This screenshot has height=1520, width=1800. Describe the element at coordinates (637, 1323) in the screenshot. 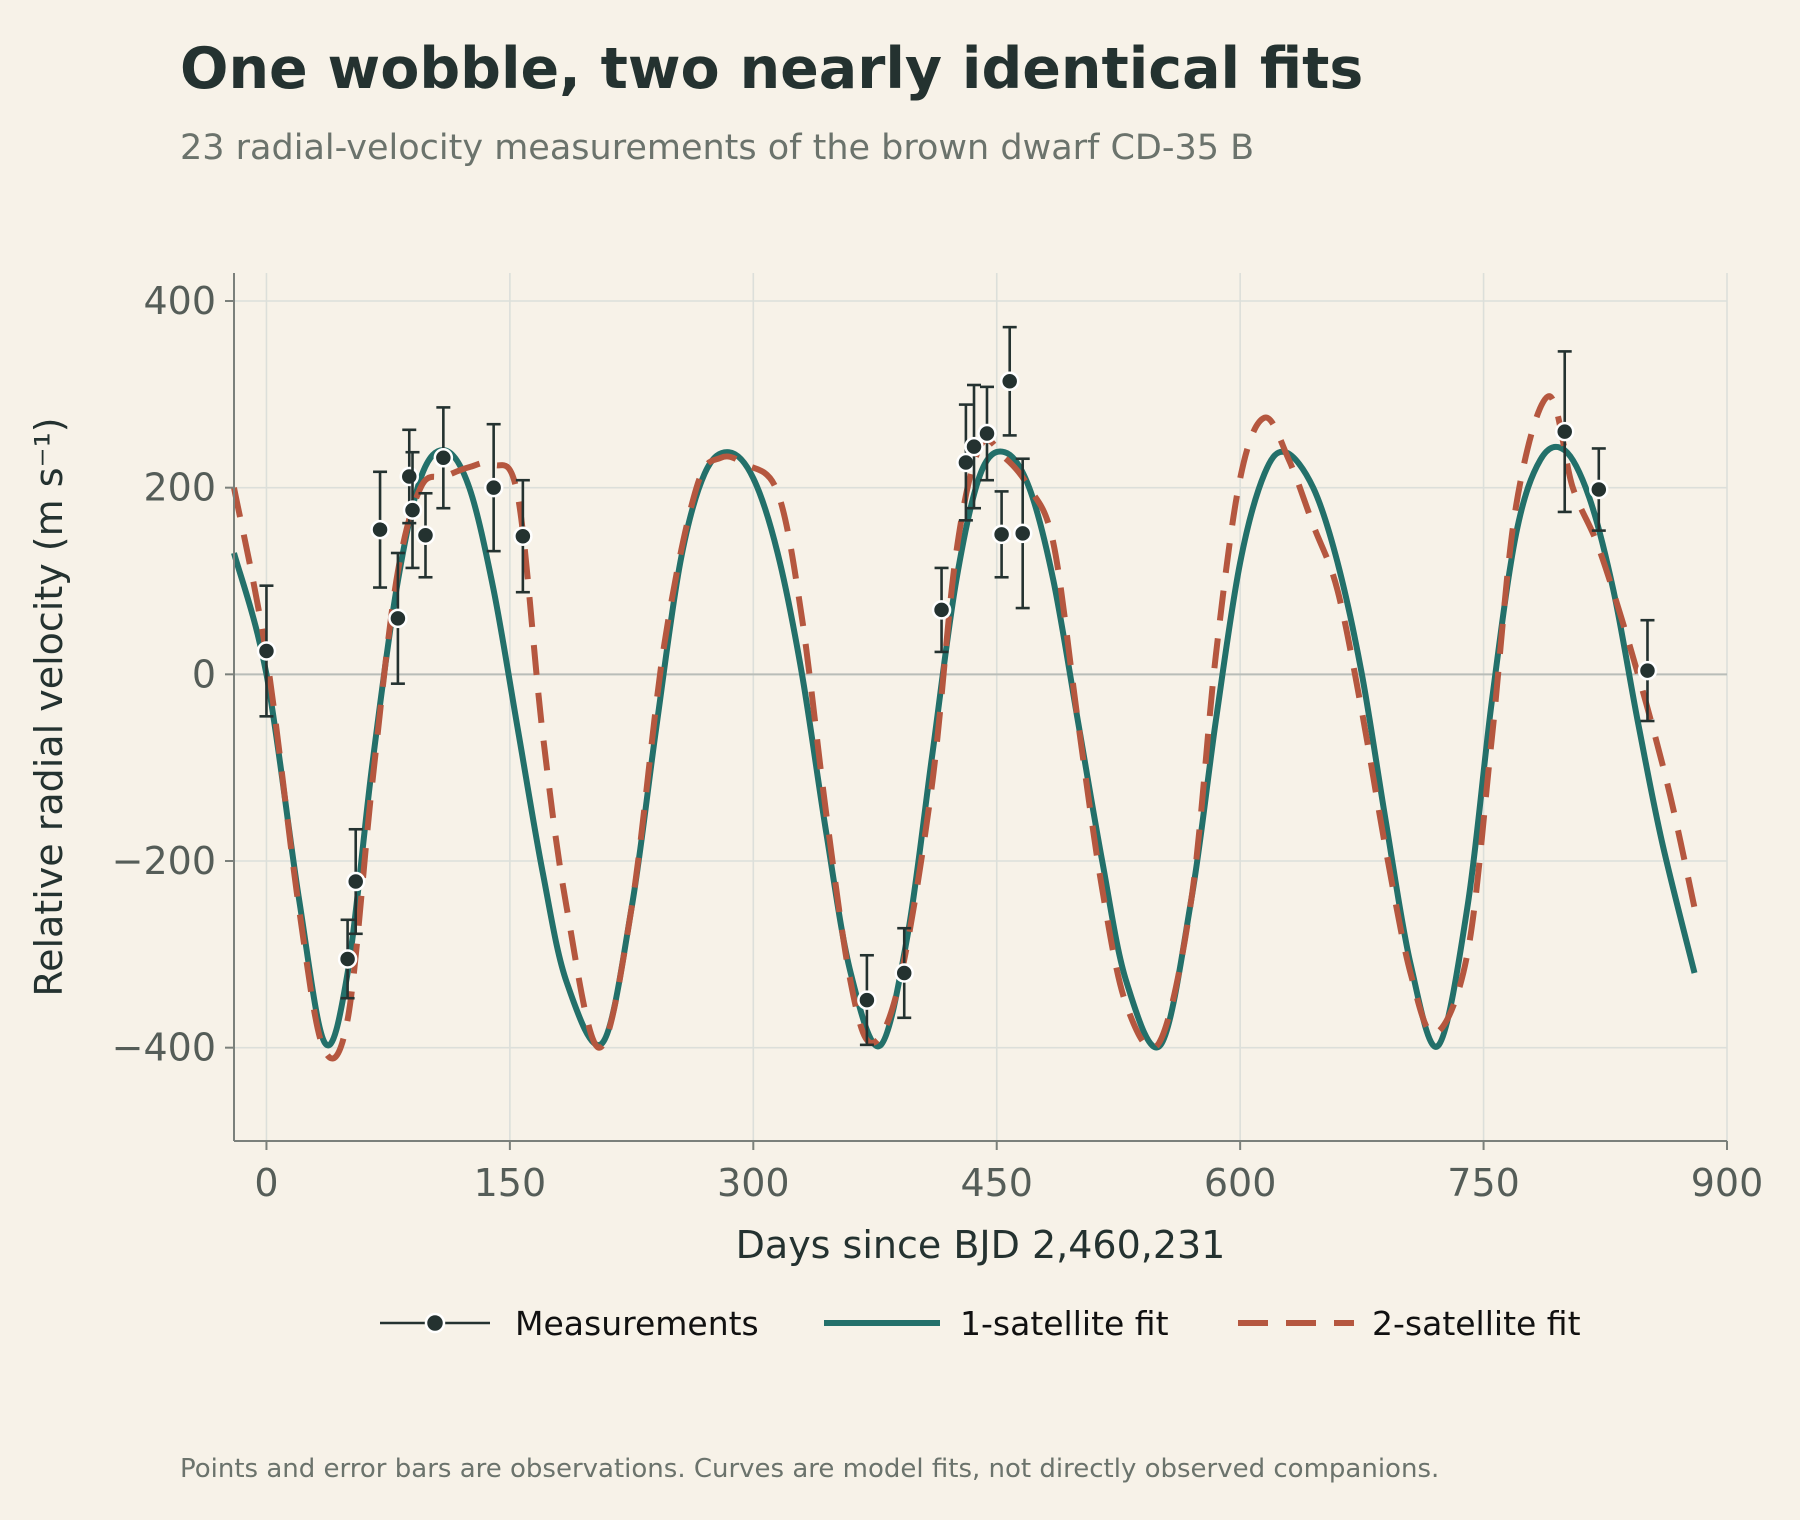

I see `legend-measurements-label: Measurements` at that location.